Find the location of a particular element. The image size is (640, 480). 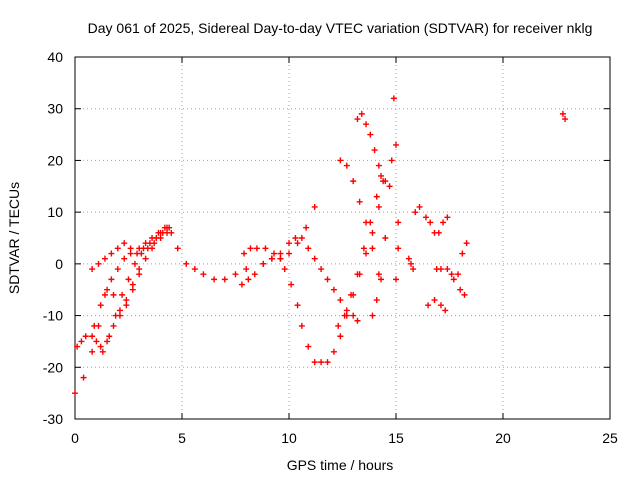

x-axis-label: GPS time / hours is located at coordinates (340, 465).